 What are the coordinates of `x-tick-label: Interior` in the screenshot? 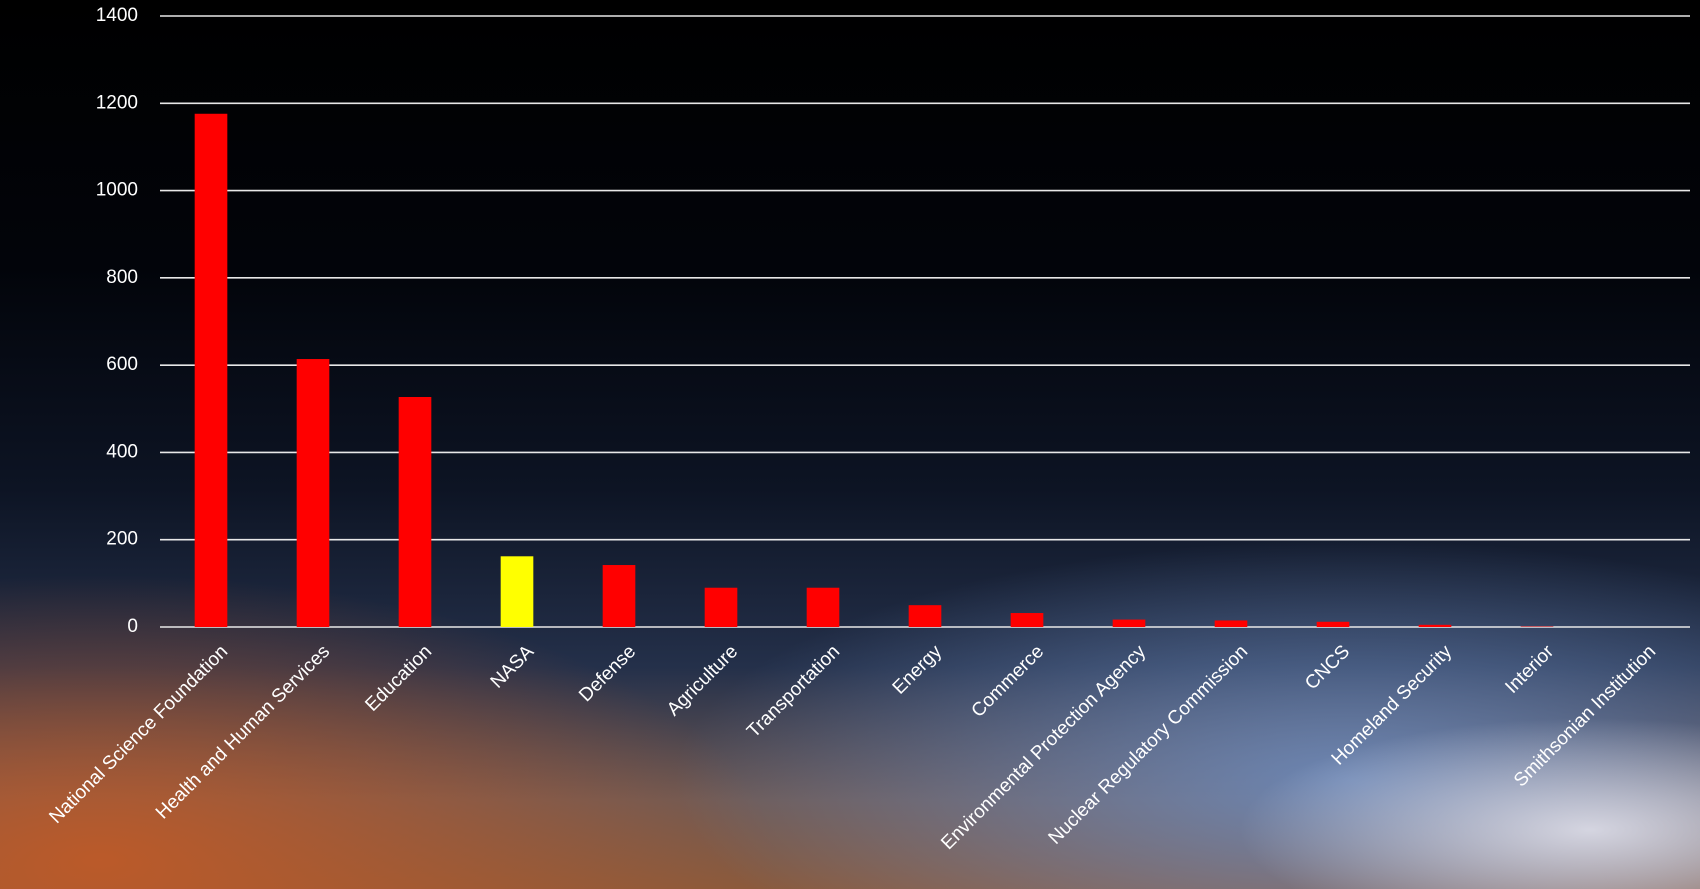 It's located at (1529, 669).